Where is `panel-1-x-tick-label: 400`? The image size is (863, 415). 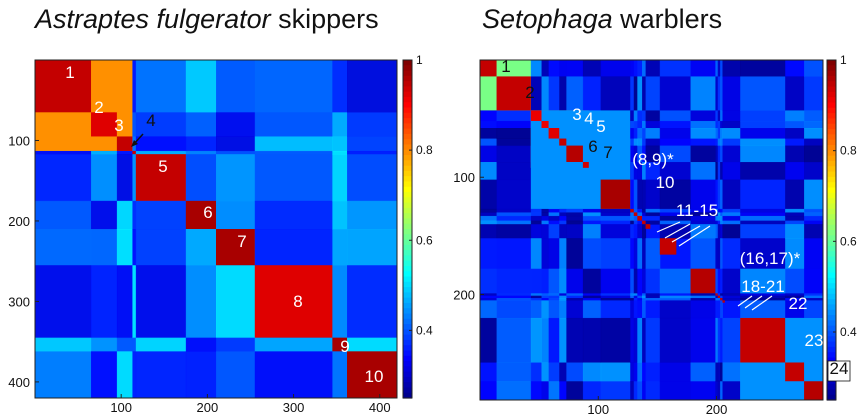 panel-1-x-tick-label: 400 is located at coordinates (380, 407).